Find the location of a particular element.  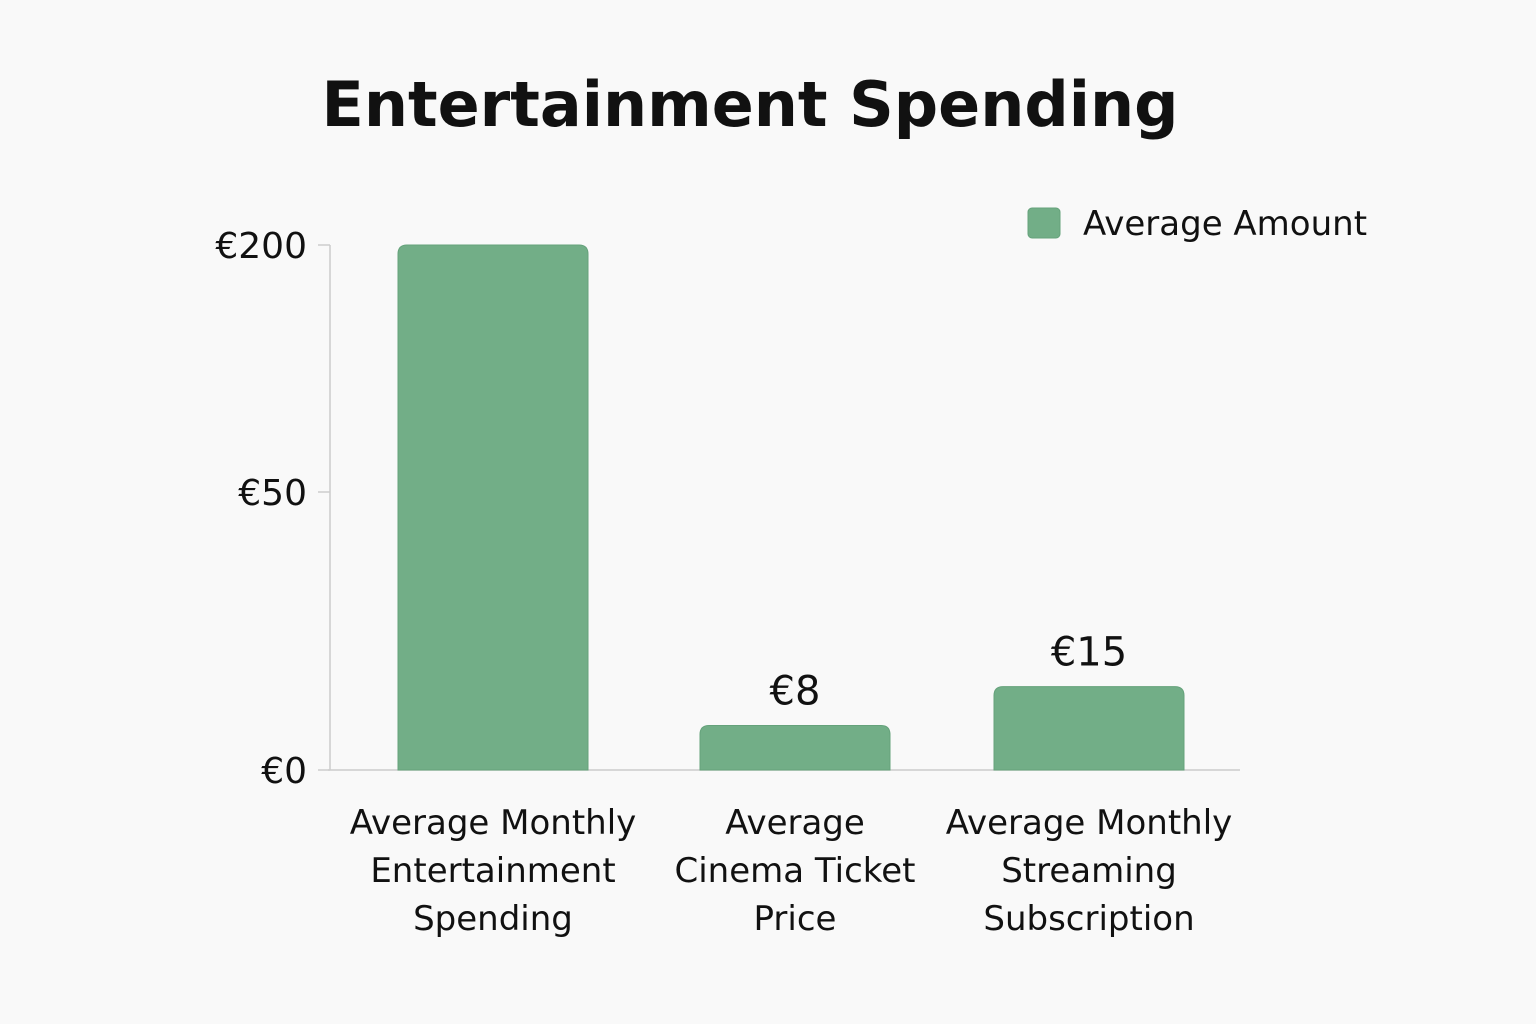

y-tick-label: €50 is located at coordinates (272, 493).